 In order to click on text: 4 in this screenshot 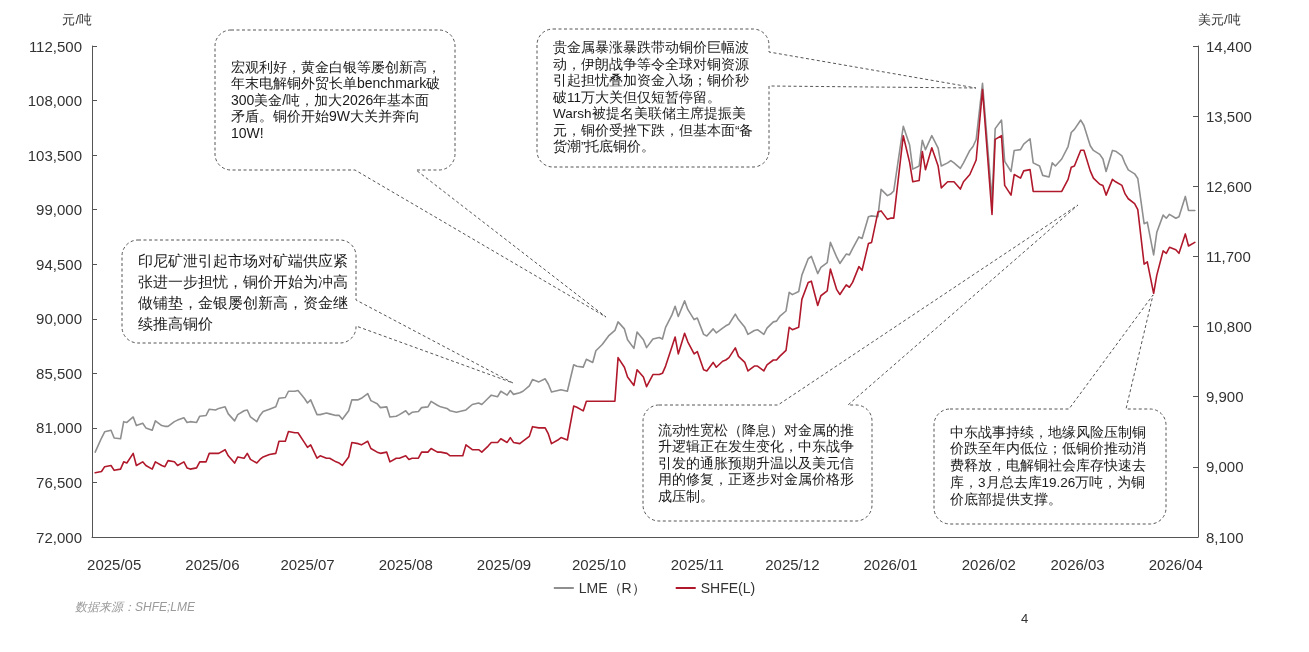, I will do `click(1025, 618)`.